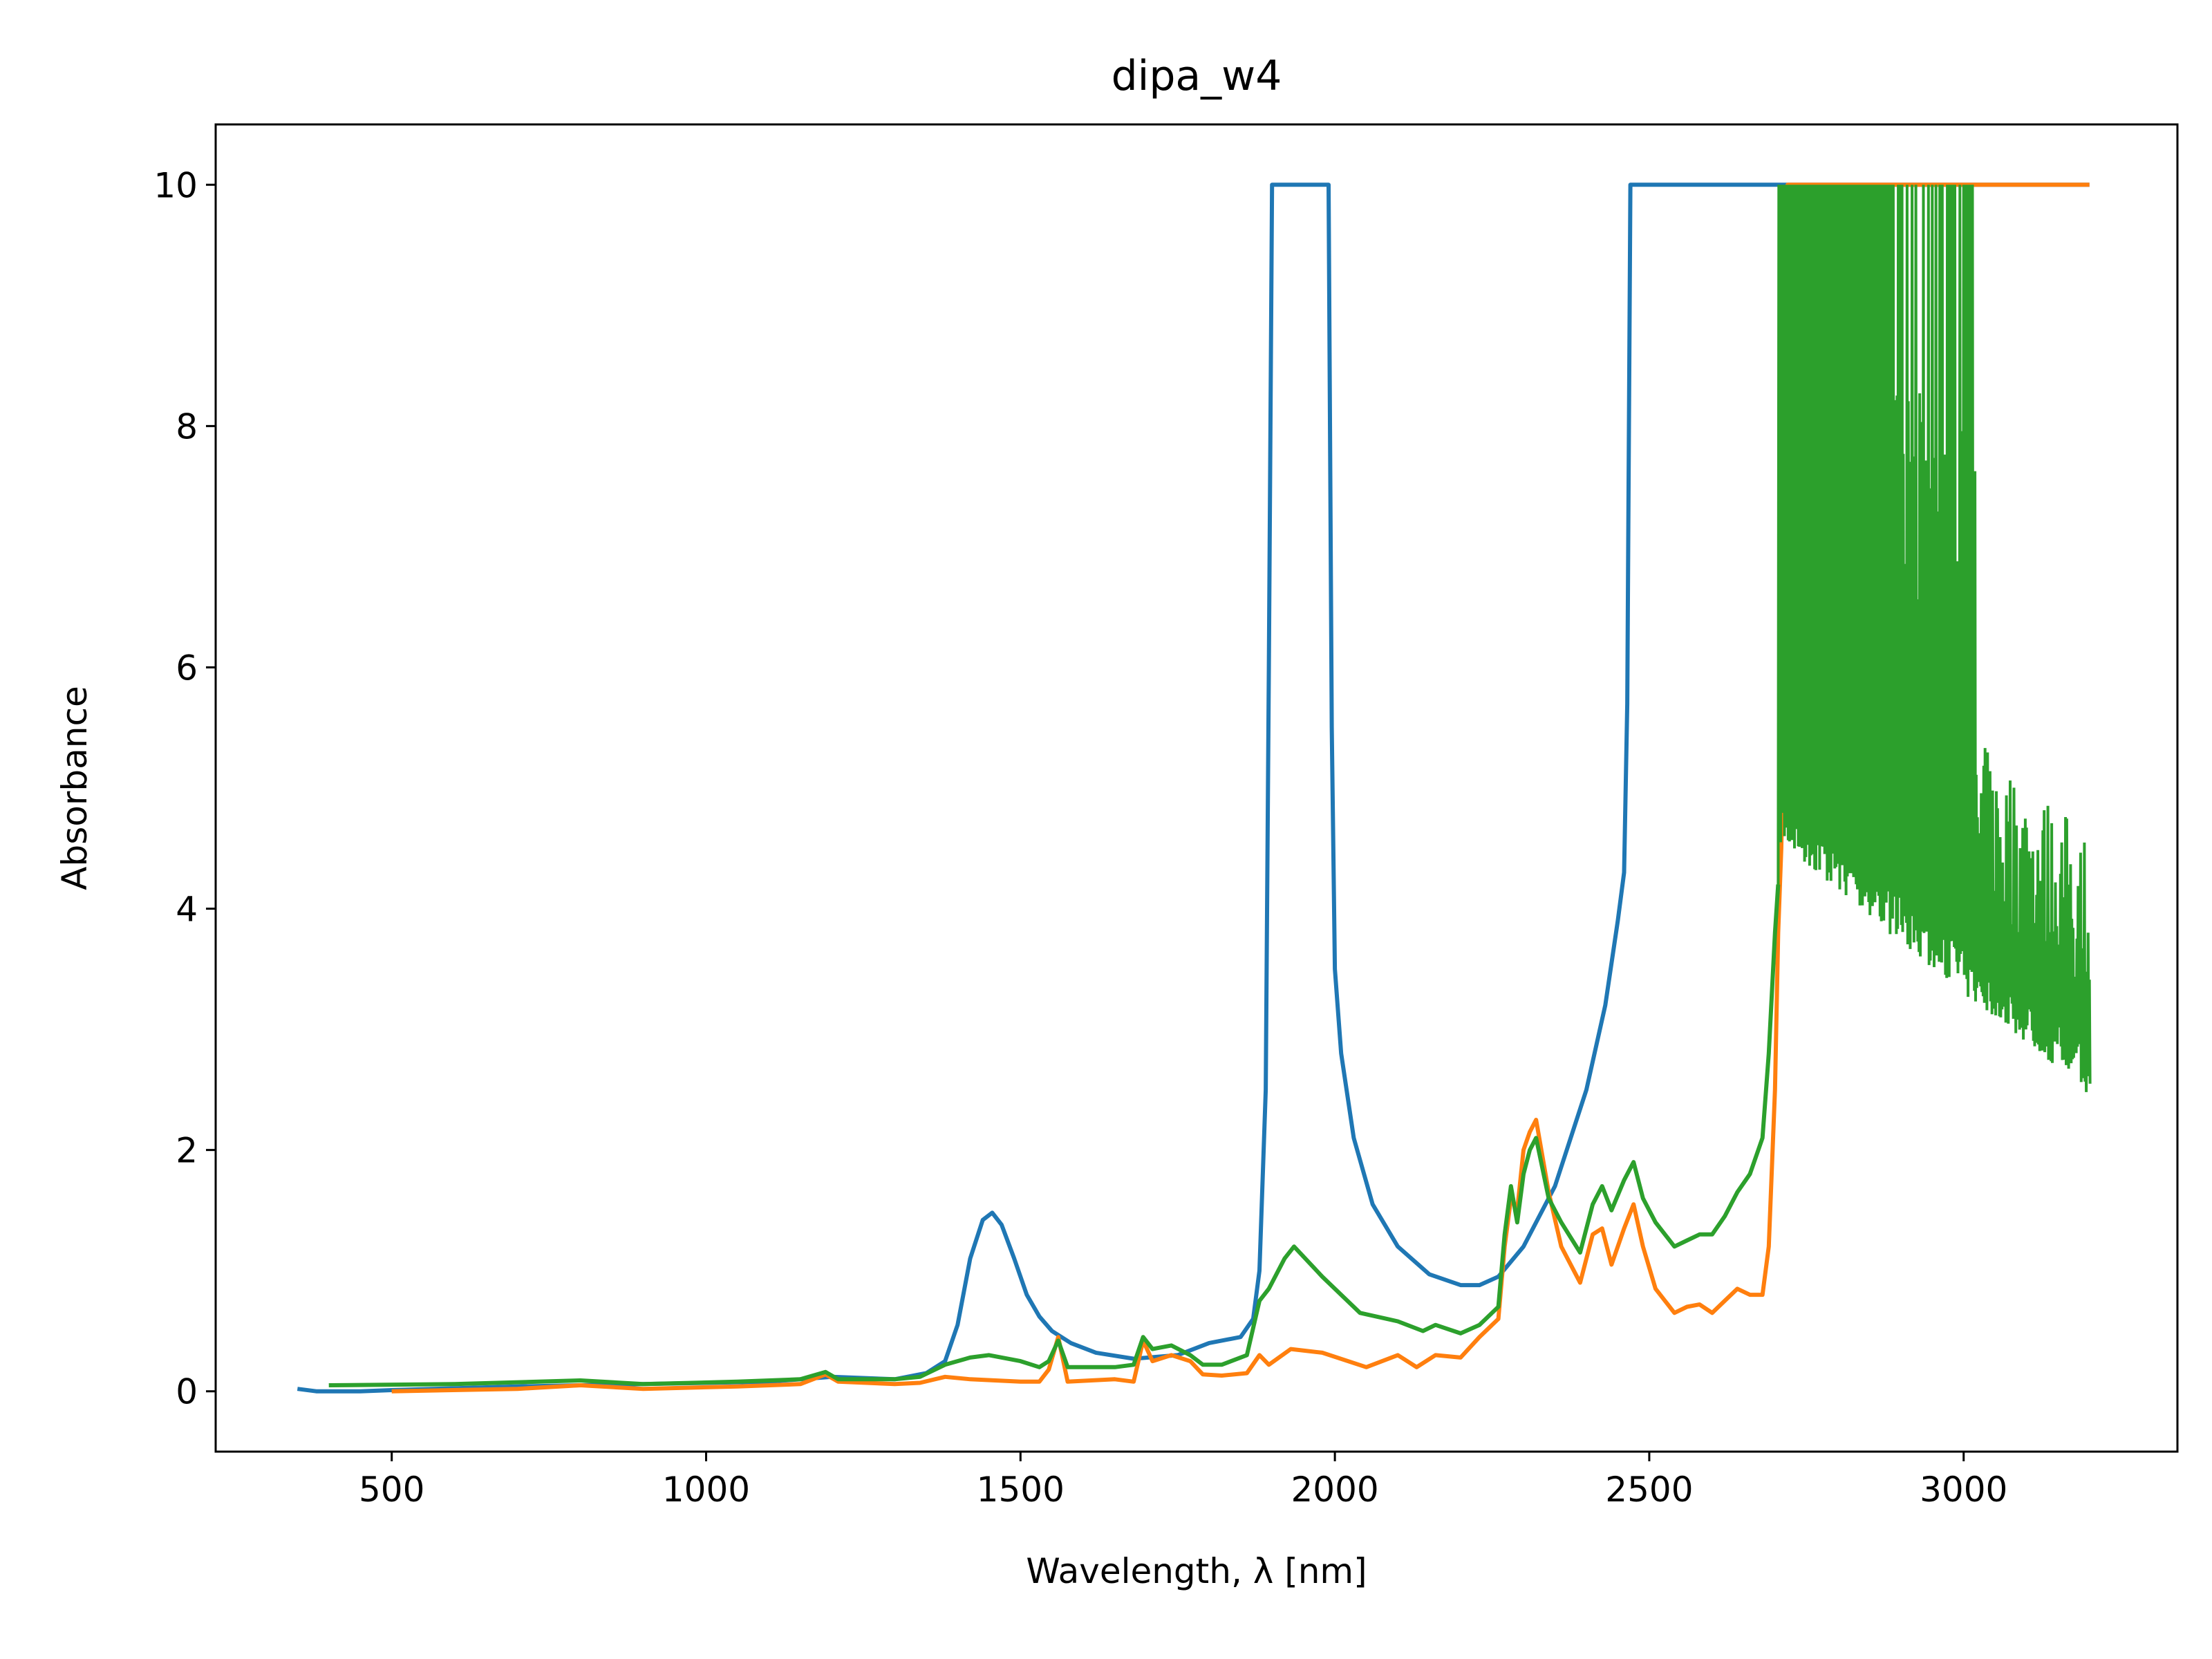 This screenshot has height=1659, width=2212. Describe the element at coordinates (175, 185) in the screenshot. I see `y-tick-label: 10` at that location.